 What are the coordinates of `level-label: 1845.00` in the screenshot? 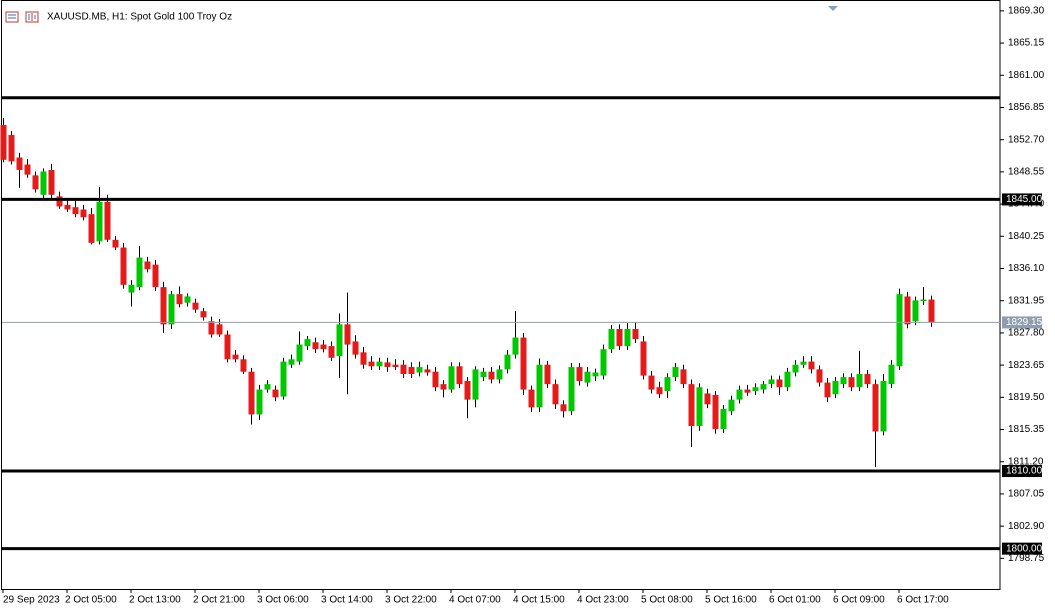 It's located at (1024, 199).